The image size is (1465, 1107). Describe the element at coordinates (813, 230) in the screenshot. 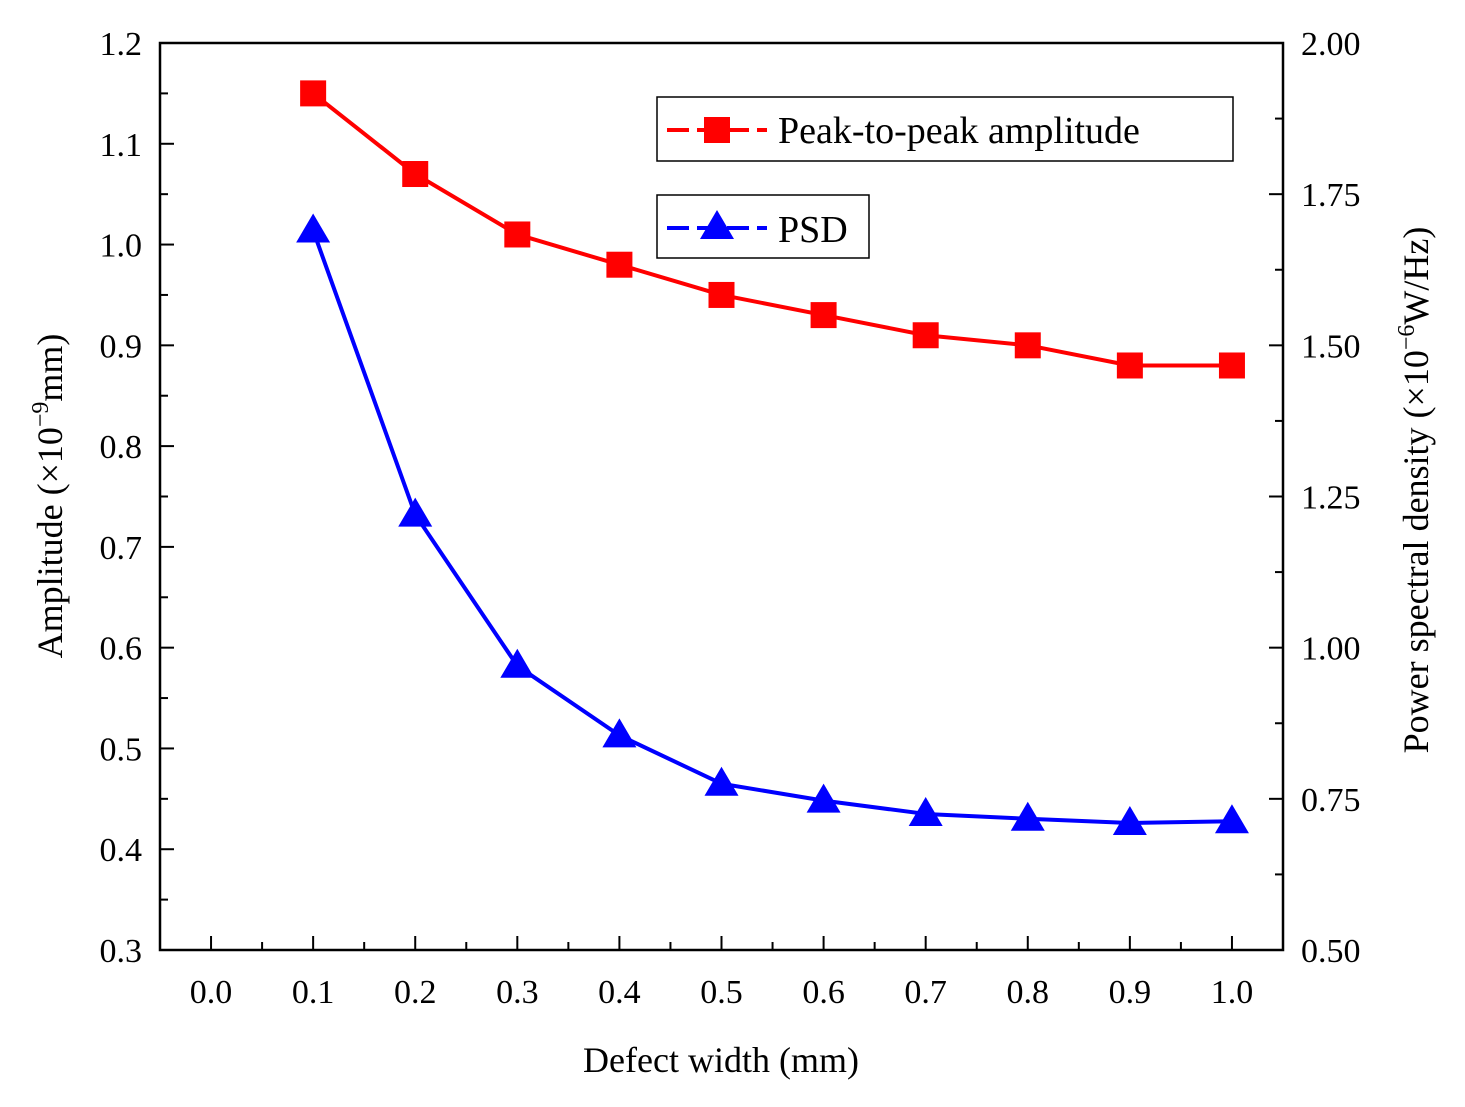

I see `legend-label-psd: PSD` at that location.